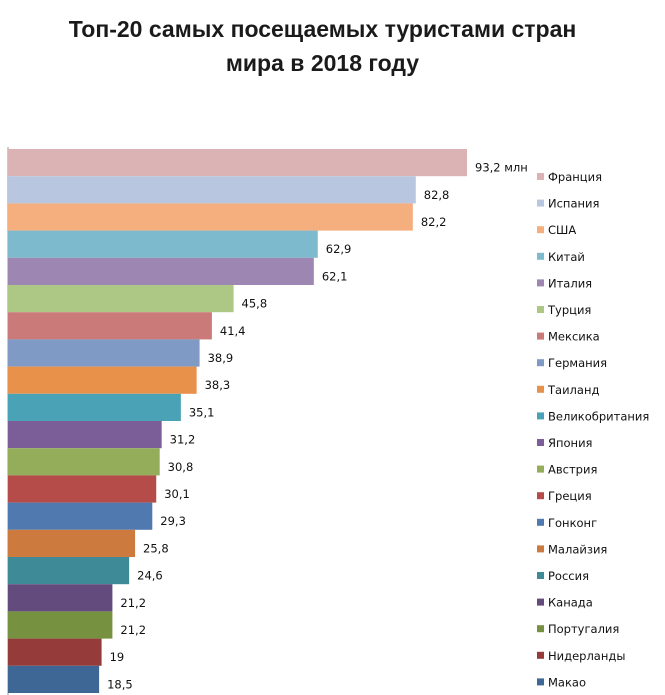 This screenshot has height=695, width=665. Describe the element at coordinates (586, 656) in the screenshot. I see `legend-label-18: Нидерланды` at that location.